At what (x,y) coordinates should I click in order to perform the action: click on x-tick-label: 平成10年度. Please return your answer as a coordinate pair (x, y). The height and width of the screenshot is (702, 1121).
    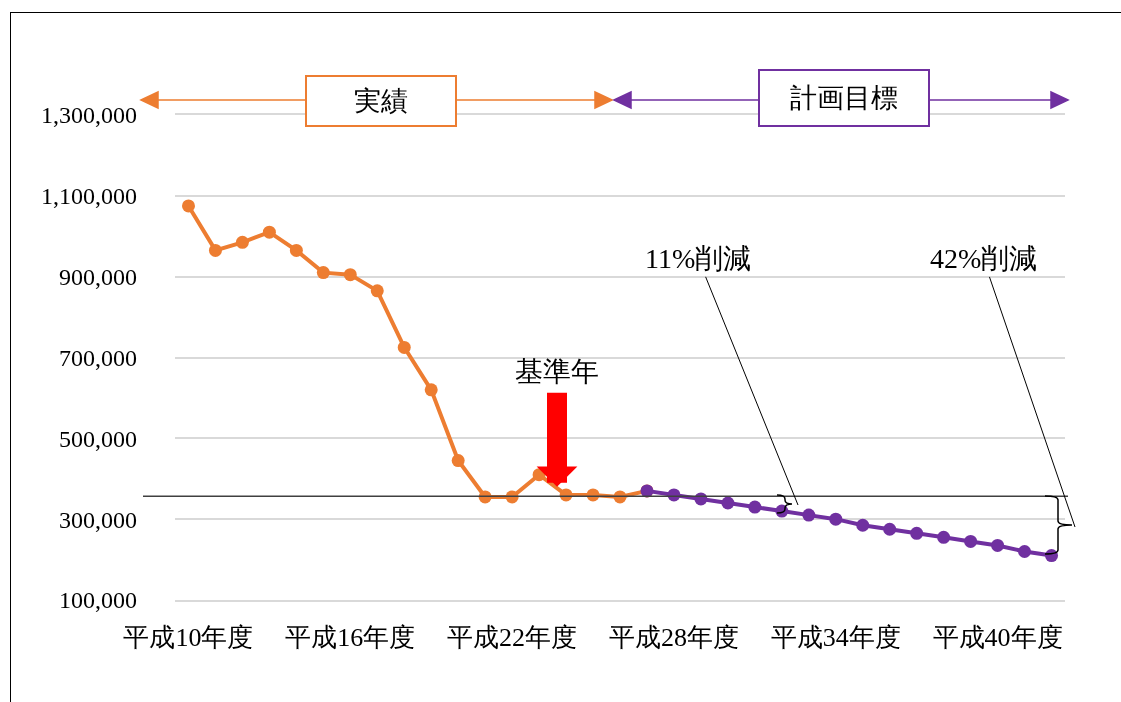
    Looking at the image, I should click on (188, 637).